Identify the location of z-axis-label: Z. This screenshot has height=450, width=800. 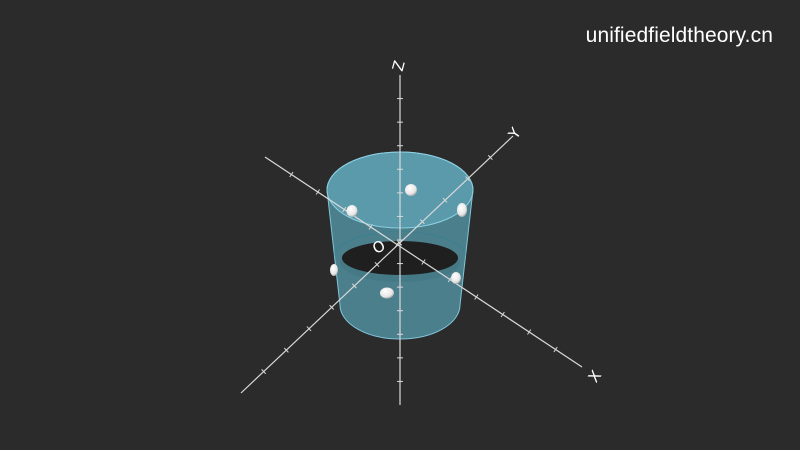
(399, 66).